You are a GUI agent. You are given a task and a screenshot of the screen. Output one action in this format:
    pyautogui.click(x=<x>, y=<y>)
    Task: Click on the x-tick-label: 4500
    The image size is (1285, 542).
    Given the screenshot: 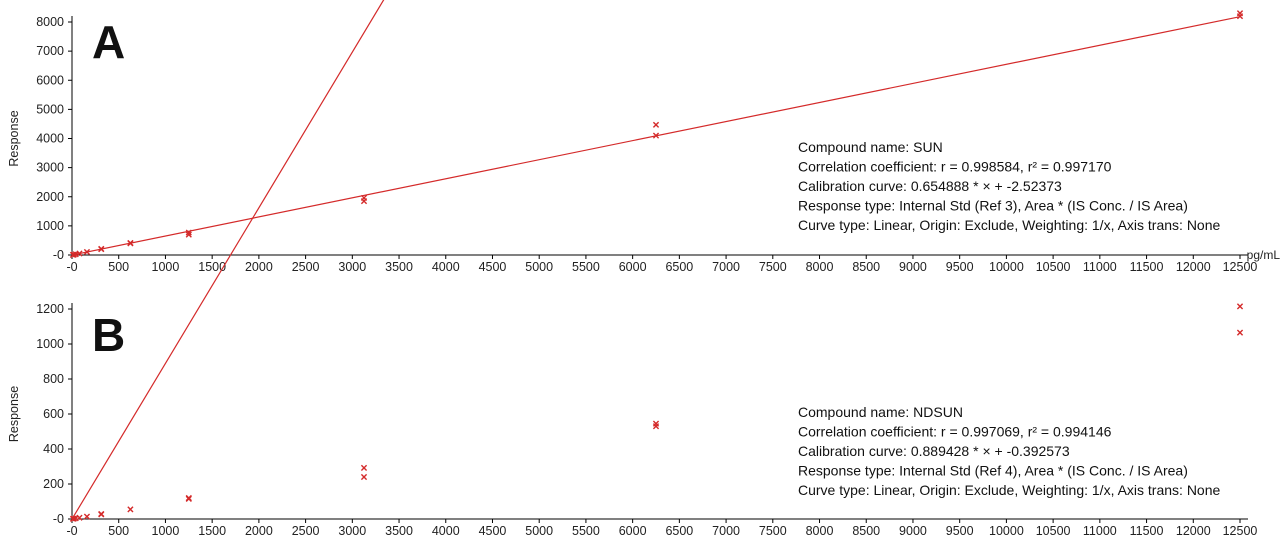 What is the action you would take?
    pyautogui.click(x=493, y=267)
    